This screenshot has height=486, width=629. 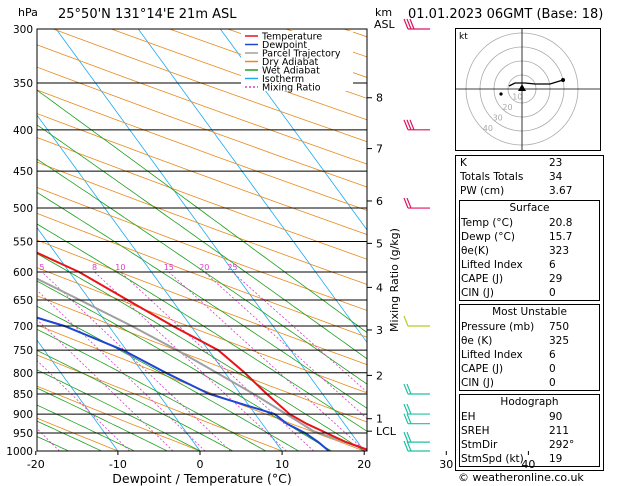 I want to click on x-axis-label: Dewpoint / Temperature (°C), so click(x=201, y=478).